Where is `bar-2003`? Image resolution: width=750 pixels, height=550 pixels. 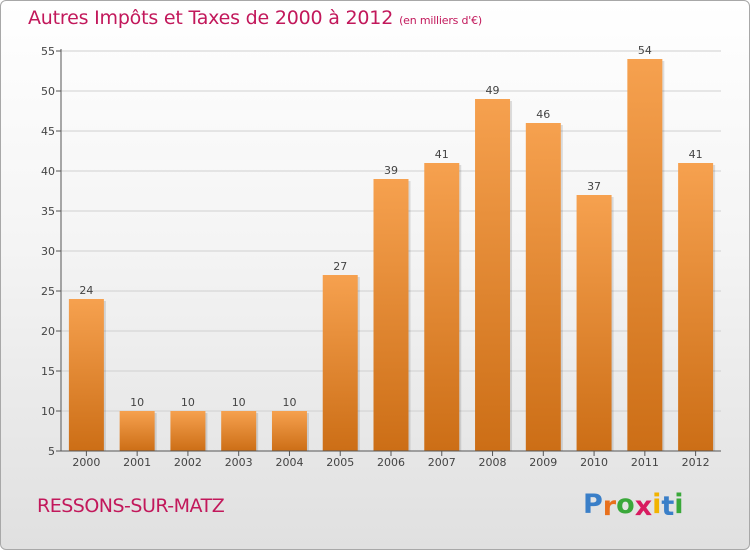
bar-2003 is located at coordinates (239, 431).